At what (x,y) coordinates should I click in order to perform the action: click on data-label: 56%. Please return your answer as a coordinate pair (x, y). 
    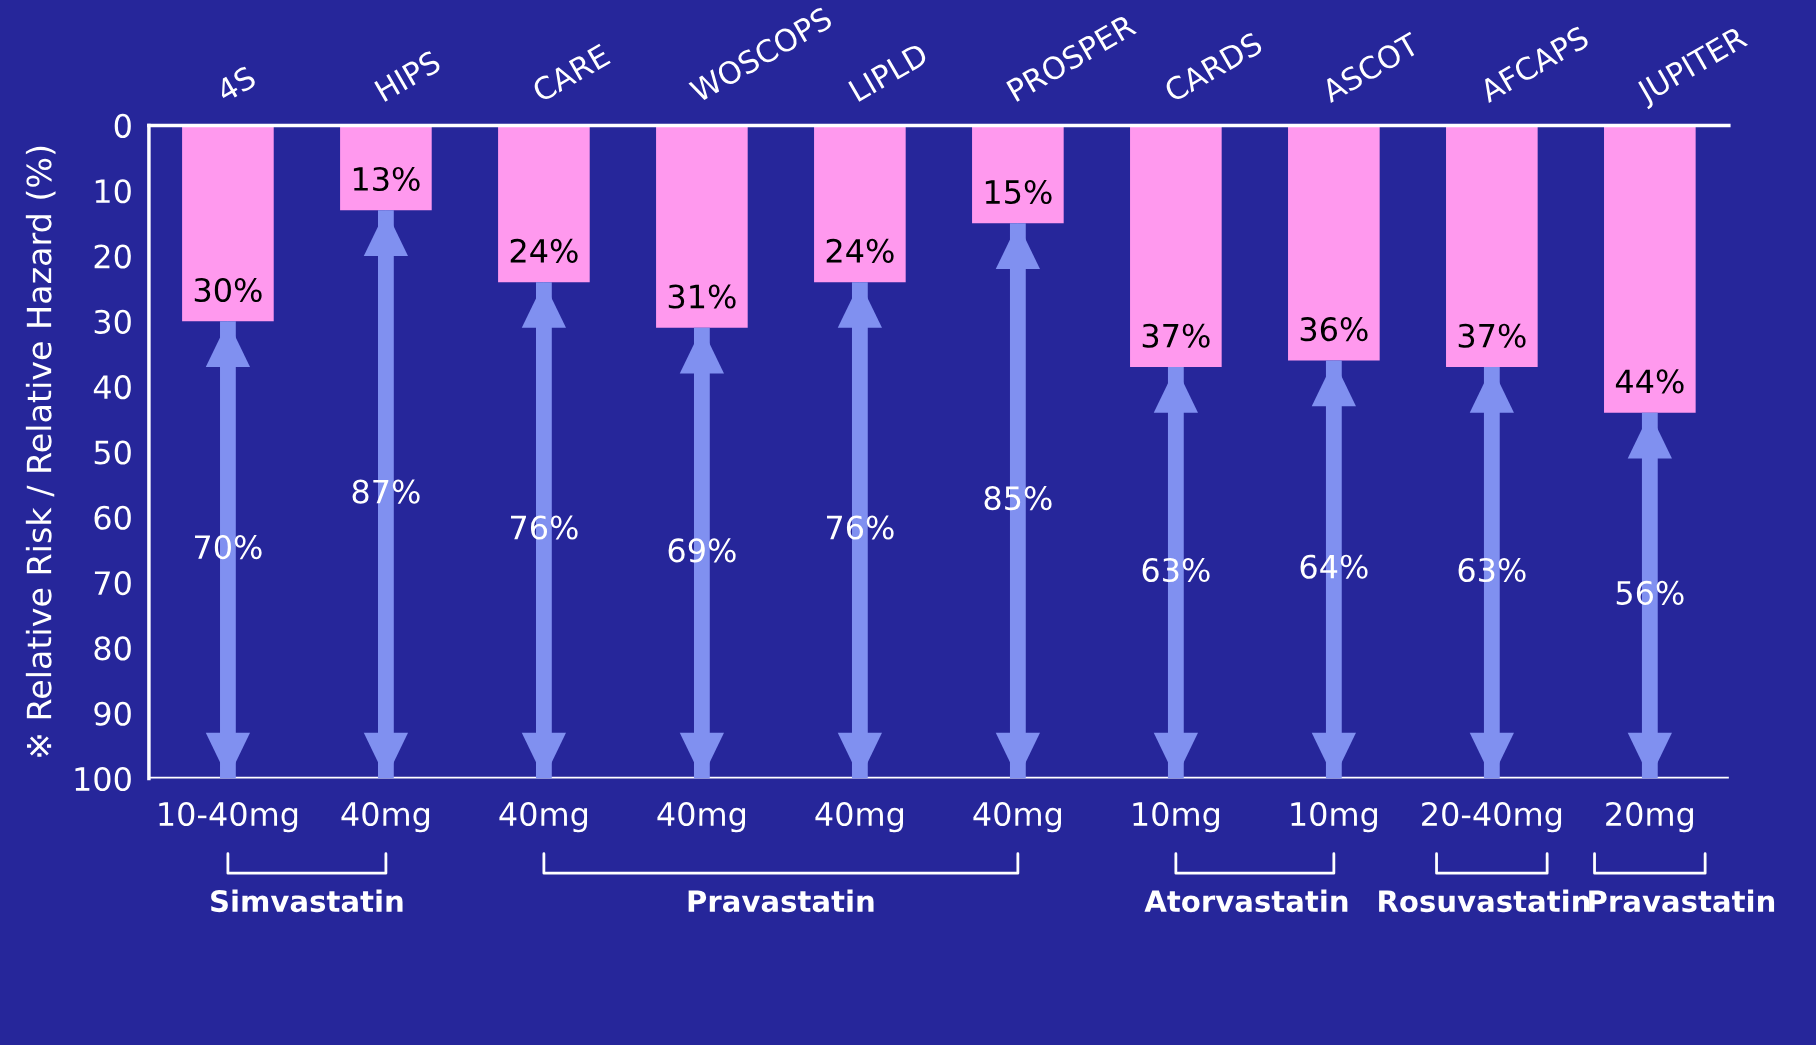
    Looking at the image, I should click on (1650, 592).